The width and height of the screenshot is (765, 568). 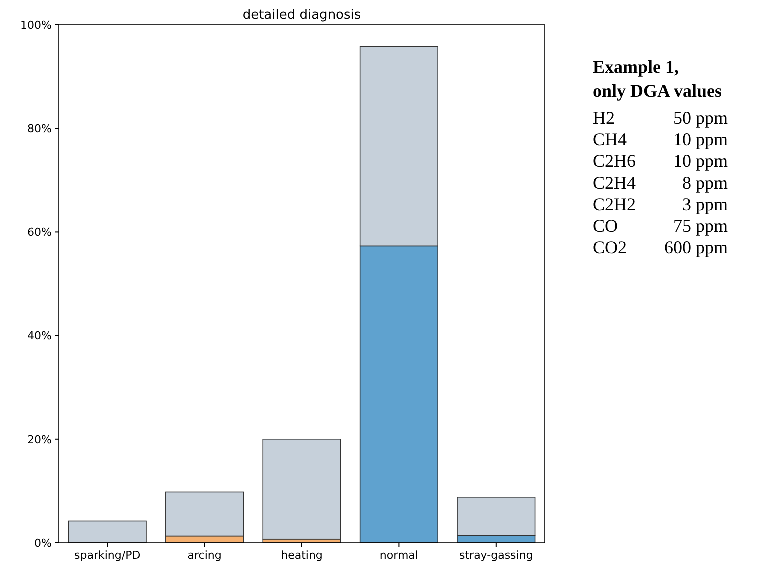 What do you see at coordinates (302, 15) in the screenshot?
I see `chart-title: detailed diagnosis` at bounding box center [302, 15].